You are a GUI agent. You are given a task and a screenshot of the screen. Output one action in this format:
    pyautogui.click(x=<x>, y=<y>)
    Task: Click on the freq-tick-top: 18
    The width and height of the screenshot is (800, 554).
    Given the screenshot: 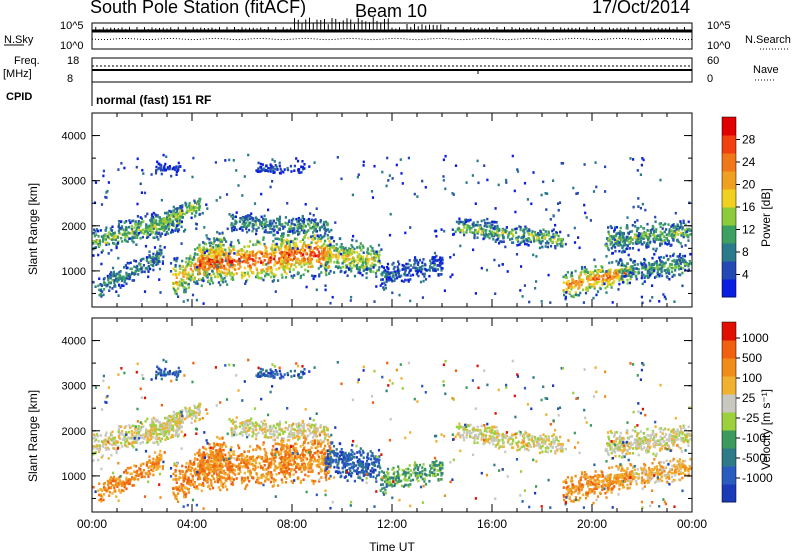 What is the action you would take?
    pyautogui.click(x=73, y=61)
    